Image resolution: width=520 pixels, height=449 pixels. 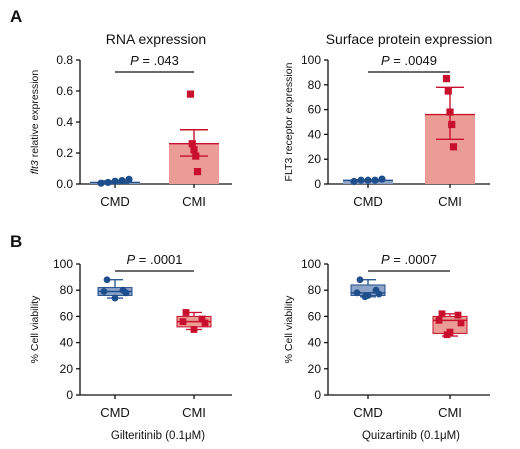 What do you see at coordinates (35, 167) in the screenshot?
I see `y-axis-label-gene: flt3` at bounding box center [35, 167].